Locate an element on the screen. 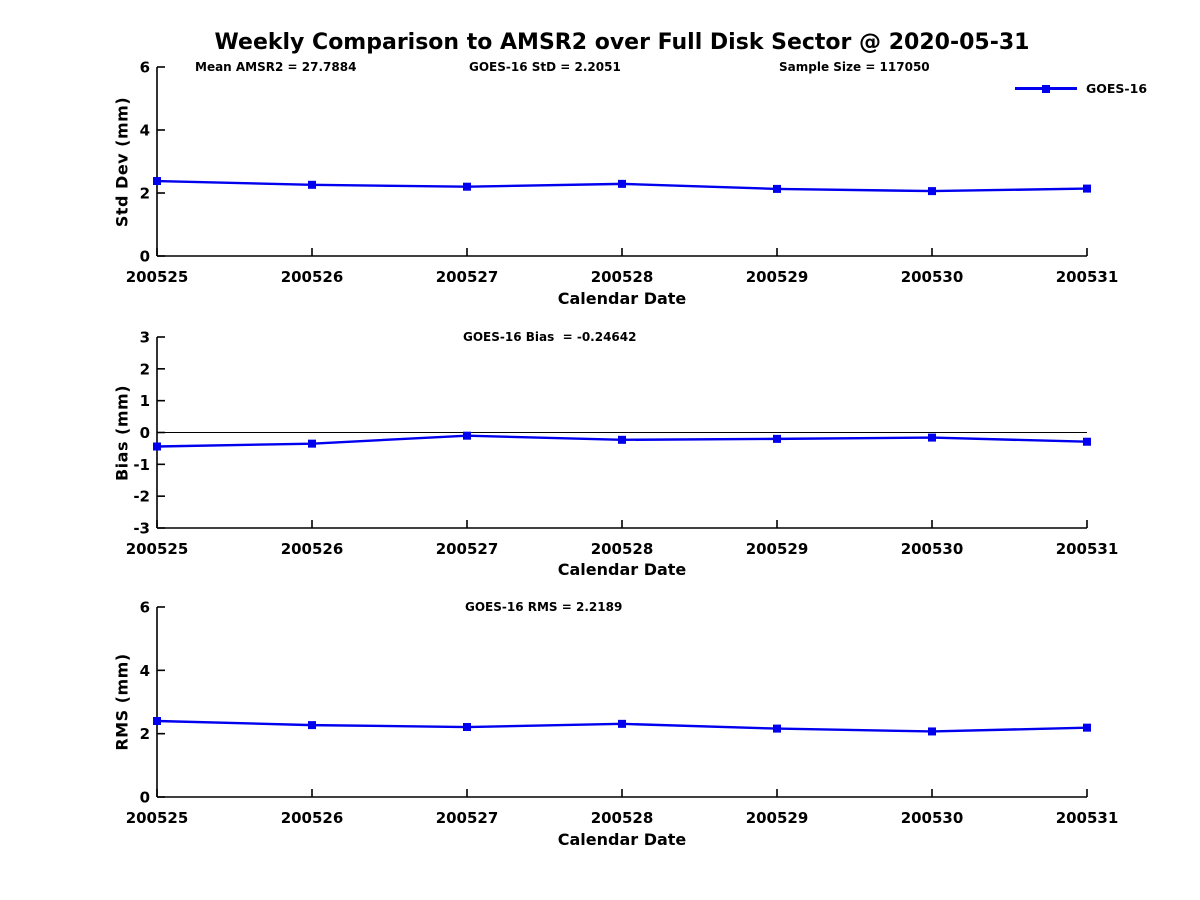 The width and height of the screenshot is (1200, 900). annotation-goes16-rms: GOES-16 RMS = 2.2189 is located at coordinates (544, 607).